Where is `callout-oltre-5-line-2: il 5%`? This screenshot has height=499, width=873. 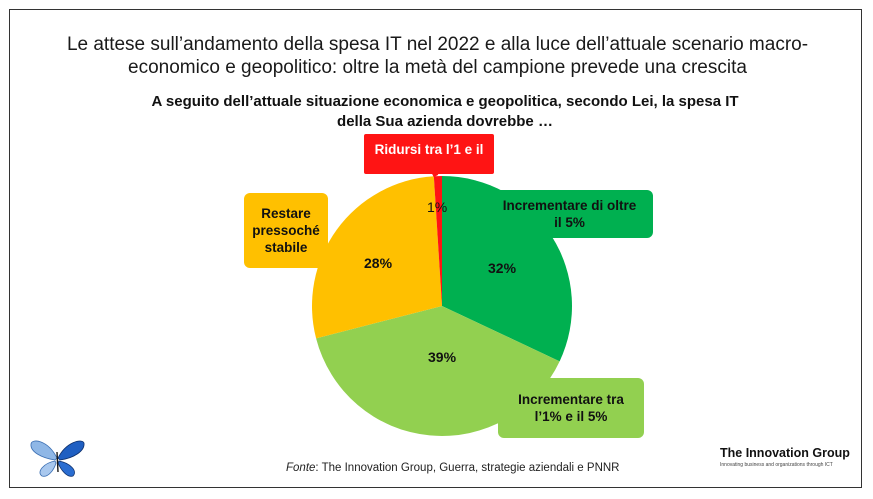
callout-oltre-5-line-2: il 5% is located at coordinates (569, 222).